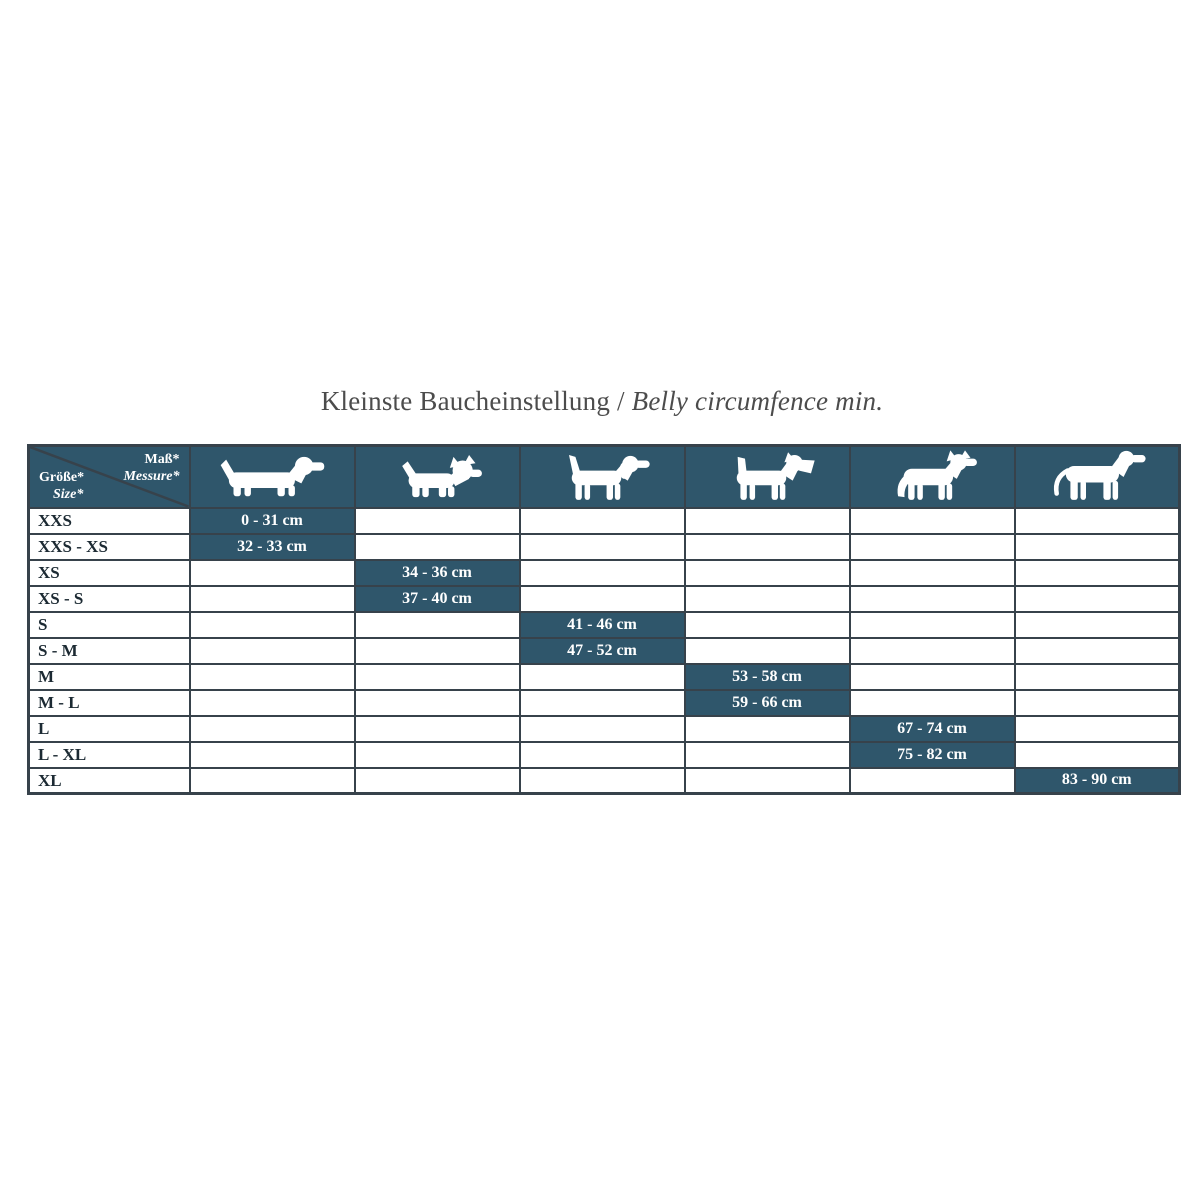  I want to click on value-cell: 47 - 52 cm, so click(602, 650).